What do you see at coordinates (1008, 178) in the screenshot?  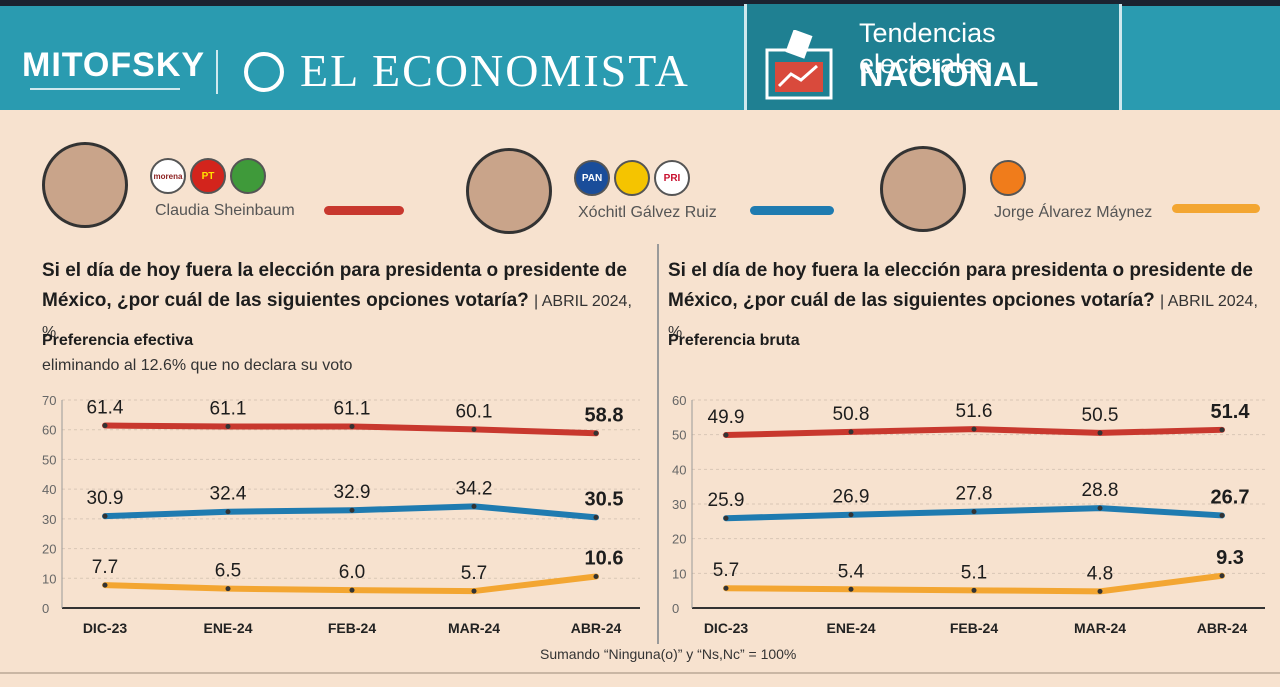 I see `party-logo-mc` at bounding box center [1008, 178].